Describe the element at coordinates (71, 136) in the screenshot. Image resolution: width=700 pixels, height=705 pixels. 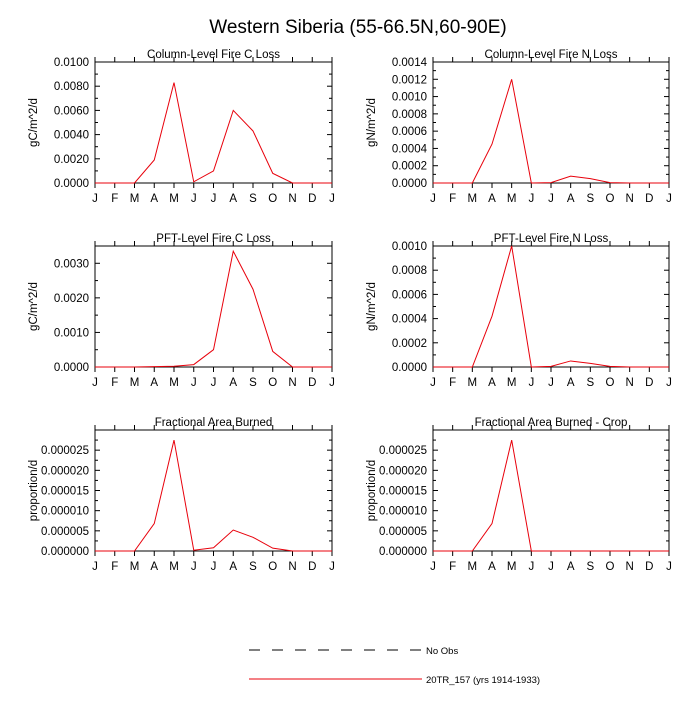
I see `y-tick-label: 0.0040` at that location.